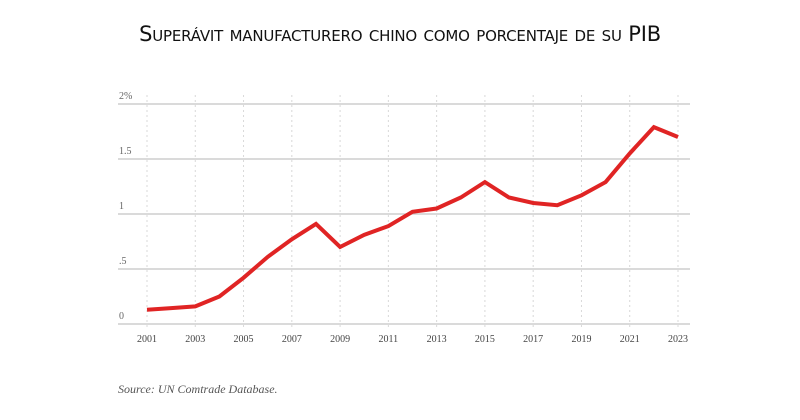 The image size is (800, 420). What do you see at coordinates (125, 151) in the screenshot?
I see `y-tick-label: 1.5` at bounding box center [125, 151].